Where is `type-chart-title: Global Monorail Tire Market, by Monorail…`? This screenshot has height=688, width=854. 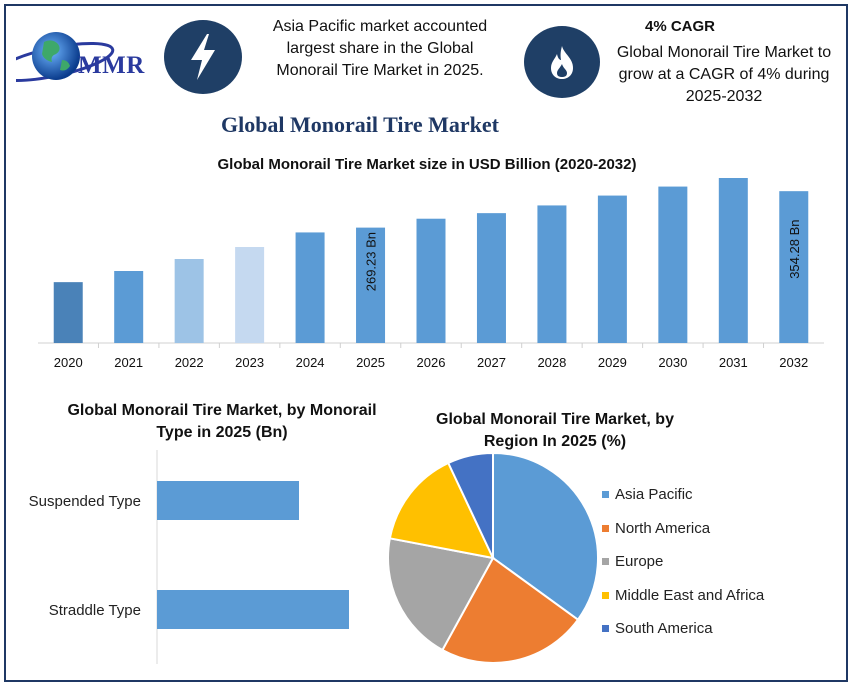
type-chart-title: Global Monorail Tire Market, by Monorail… is located at coordinates (222, 421).